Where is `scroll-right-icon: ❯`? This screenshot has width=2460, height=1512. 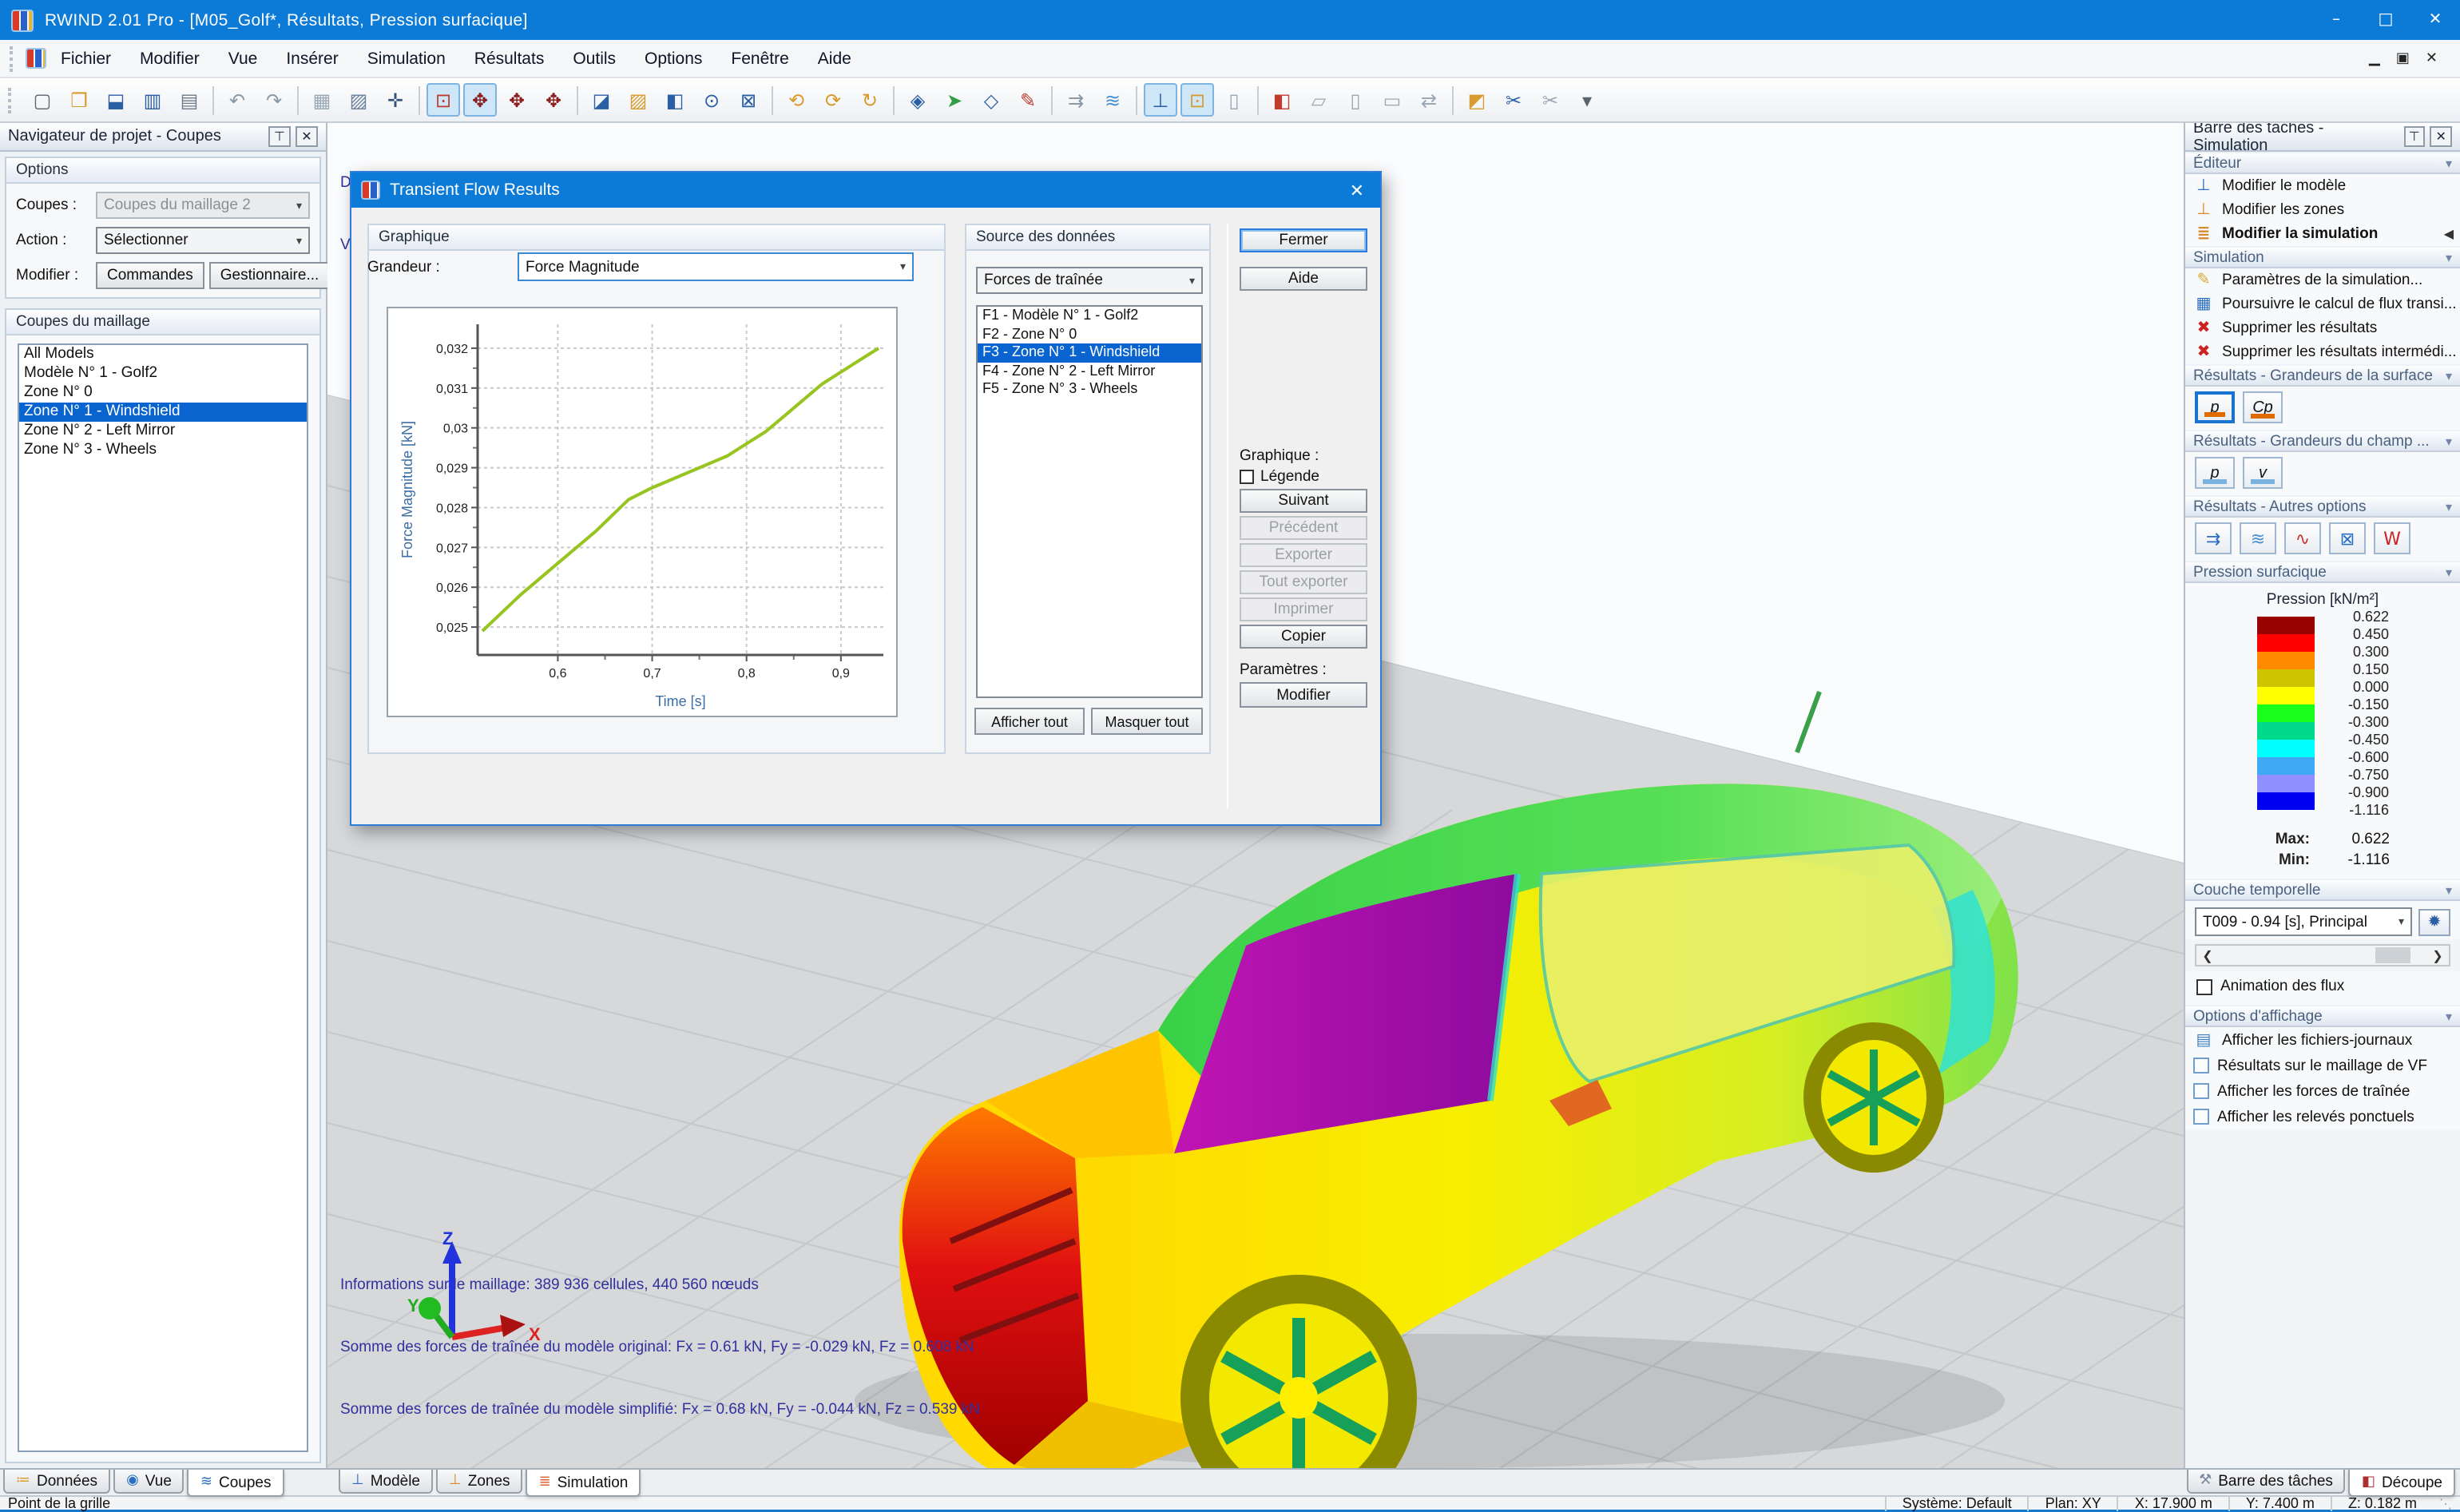
scroll-right-icon: ❯ is located at coordinates (2437, 955).